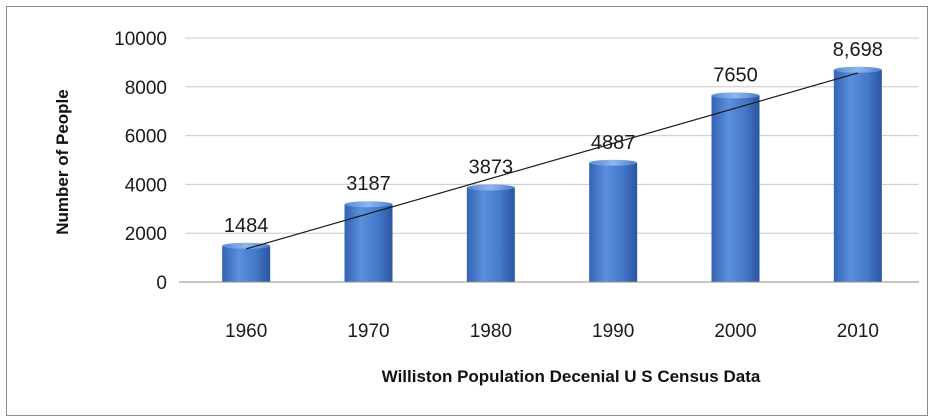  Describe the element at coordinates (146, 88) in the screenshot. I see `y-tick-label: 8000` at that location.